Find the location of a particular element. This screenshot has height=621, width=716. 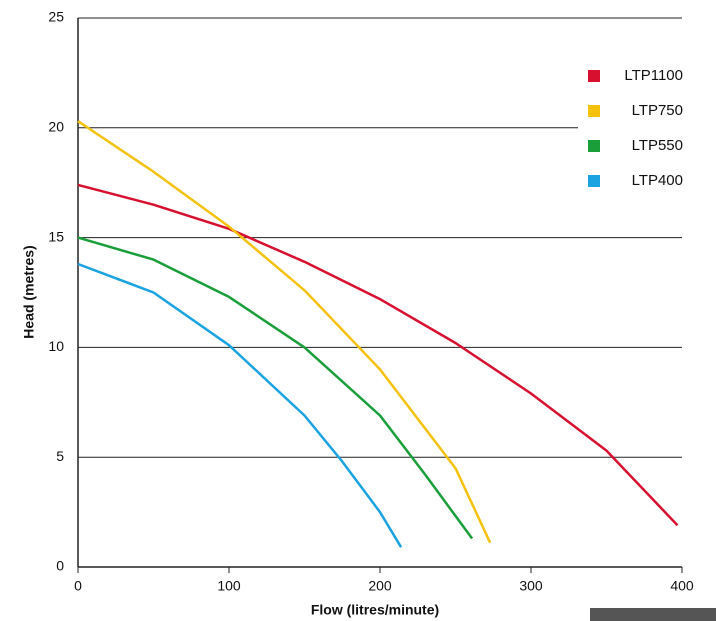

y-tick-label: 5 is located at coordinates (60, 456).